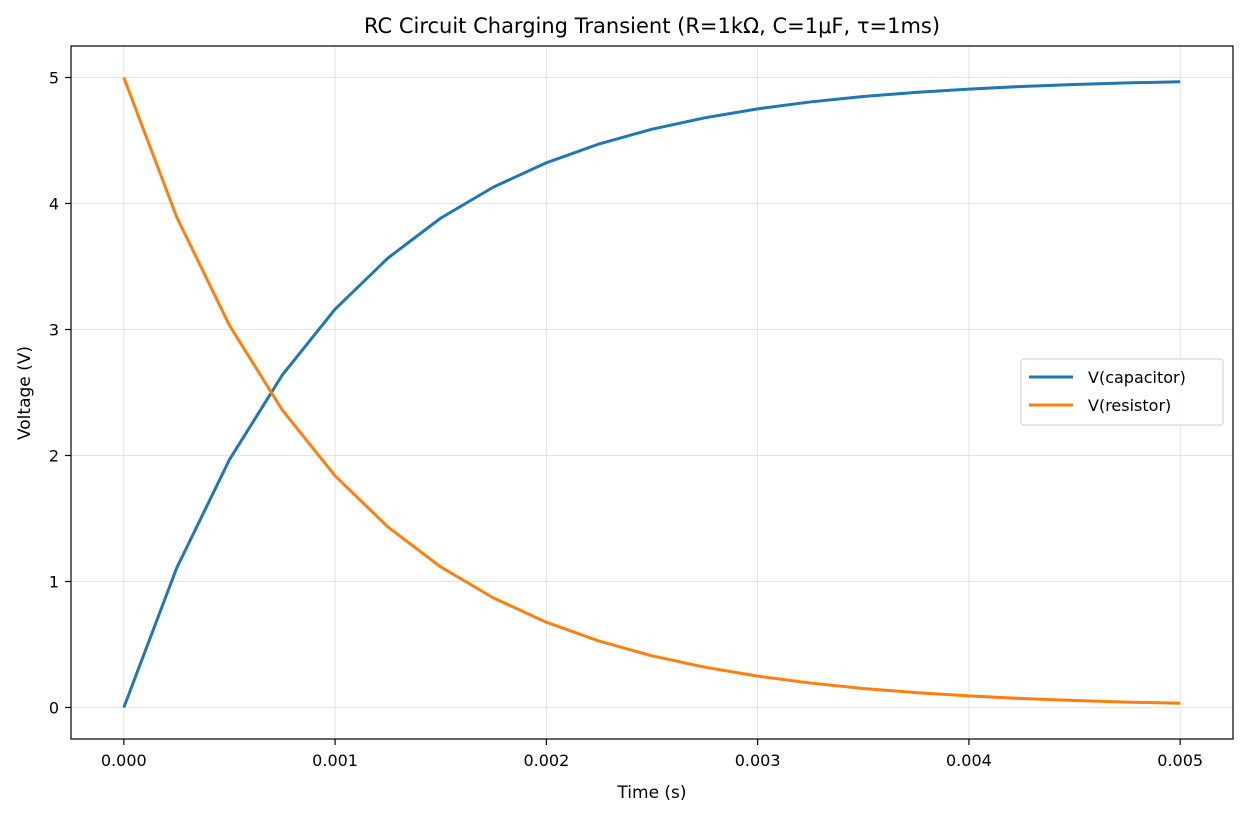 Image resolution: width=1248 pixels, height=817 pixels. Describe the element at coordinates (54, 330) in the screenshot. I see `y-tick-label: 3` at that location.